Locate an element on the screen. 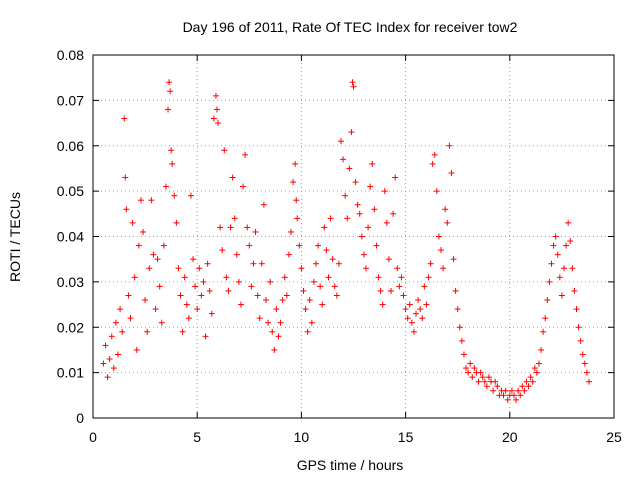  x-tick-label: 10 is located at coordinates (302, 437).